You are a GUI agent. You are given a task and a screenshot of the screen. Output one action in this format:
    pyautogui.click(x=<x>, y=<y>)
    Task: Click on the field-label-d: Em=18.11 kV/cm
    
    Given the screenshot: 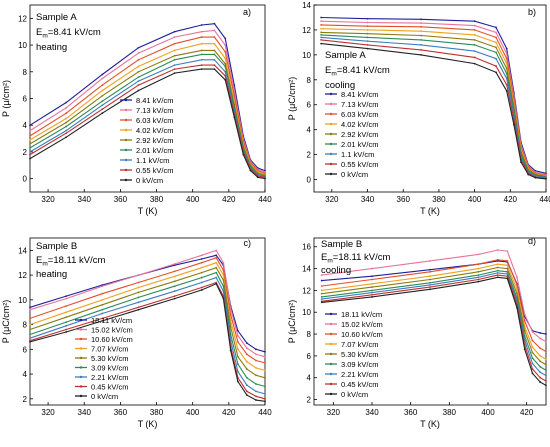 What is the action you would take?
    pyautogui.click(x=355, y=258)
    